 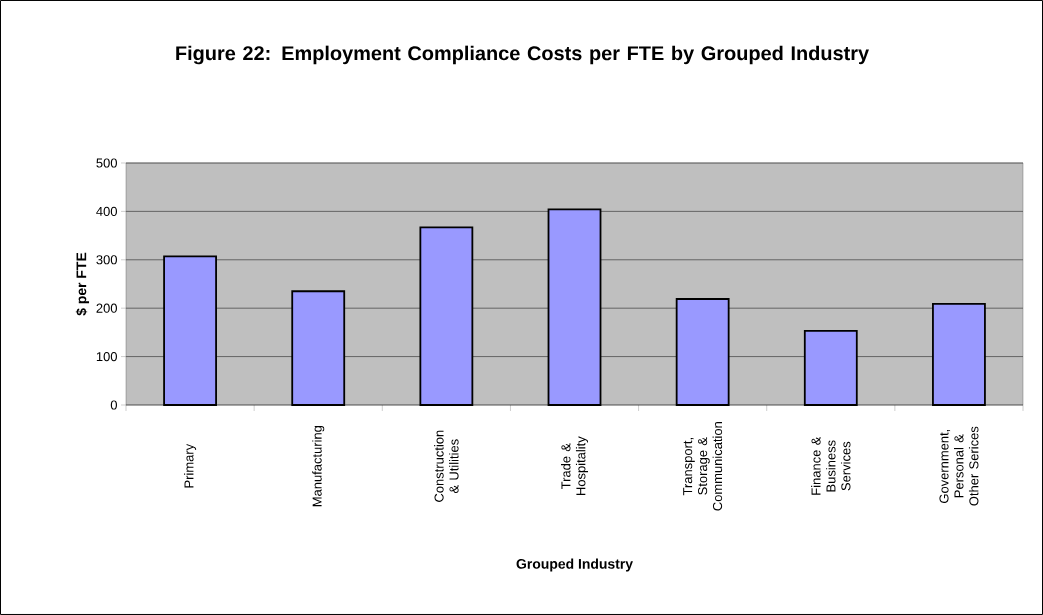 What do you see at coordinates (959, 466) in the screenshot?
I see `x-tick-label: Government, Personal & Other Serices` at bounding box center [959, 466].